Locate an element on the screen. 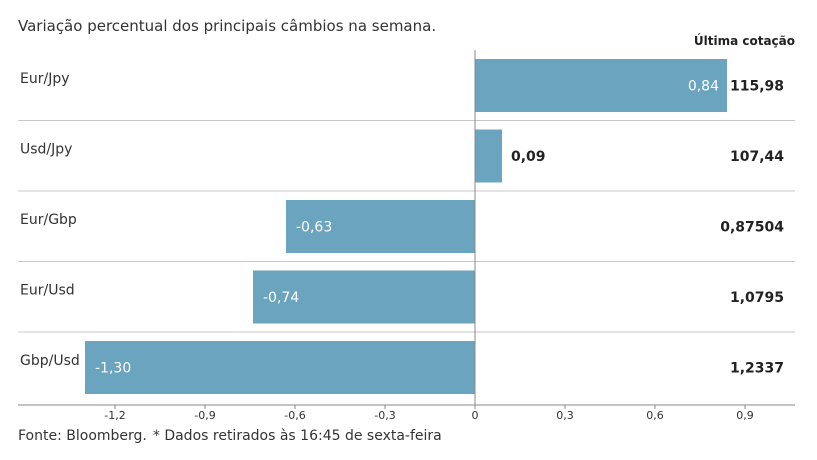  x-tick-label: 0,6 is located at coordinates (655, 415).